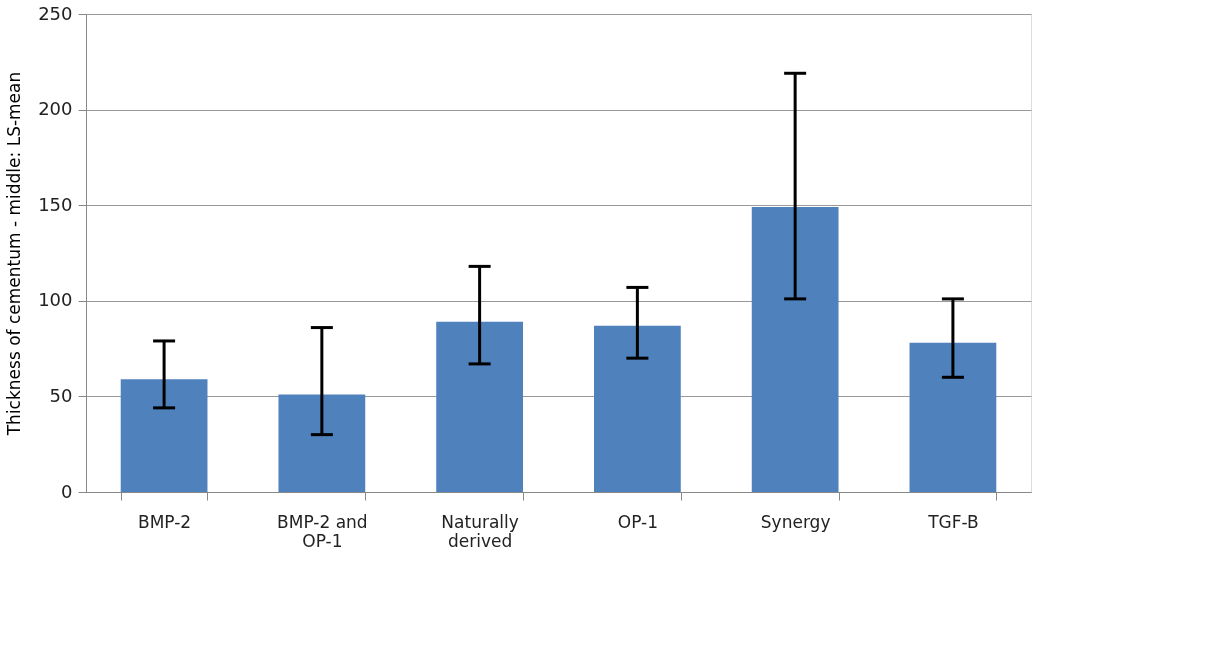 The height and width of the screenshot is (648, 1218). What do you see at coordinates (55, 109) in the screenshot?
I see `y-tick-label: 200` at bounding box center [55, 109].